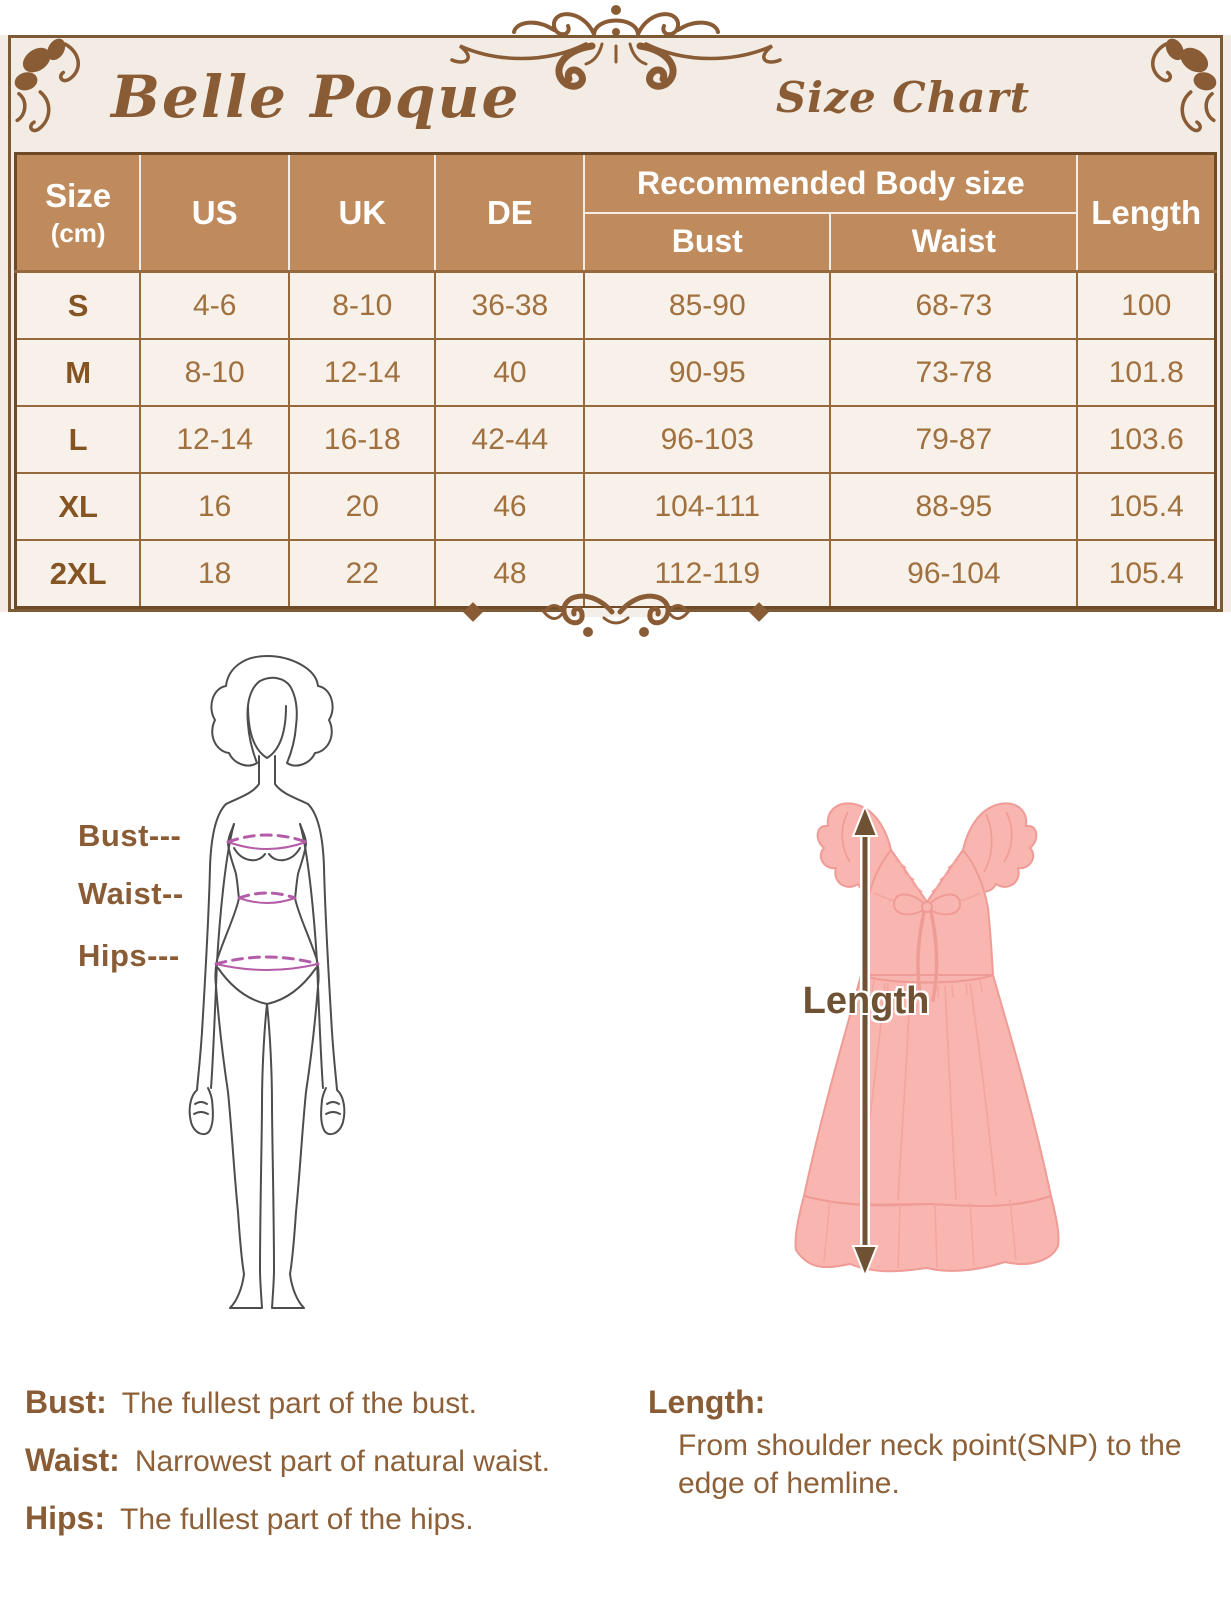 The height and width of the screenshot is (1600, 1231). I want to click on table-row: M 8-10 12-14 40 90-95 73-78 101.8, so click(615, 372).